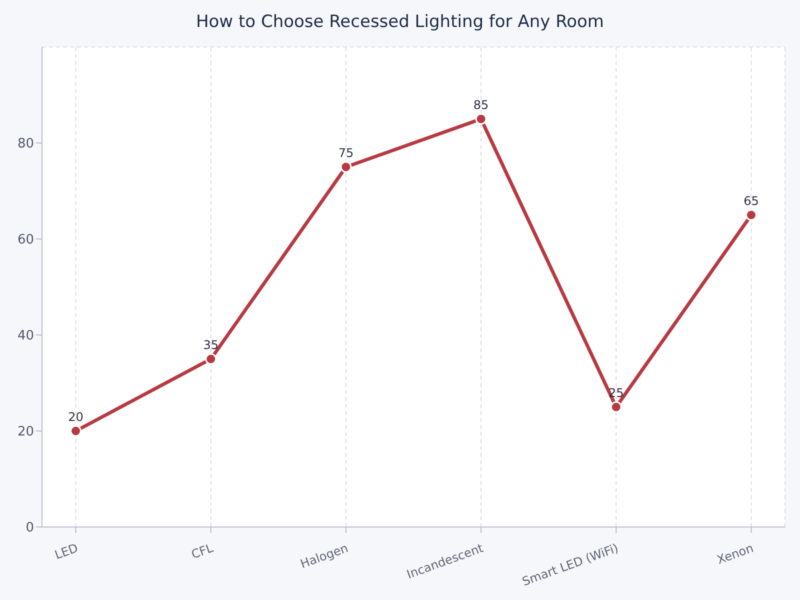  Describe the element at coordinates (570, 564) in the screenshot. I see `x-tick-label: Smart LED (WiFi)` at that location.